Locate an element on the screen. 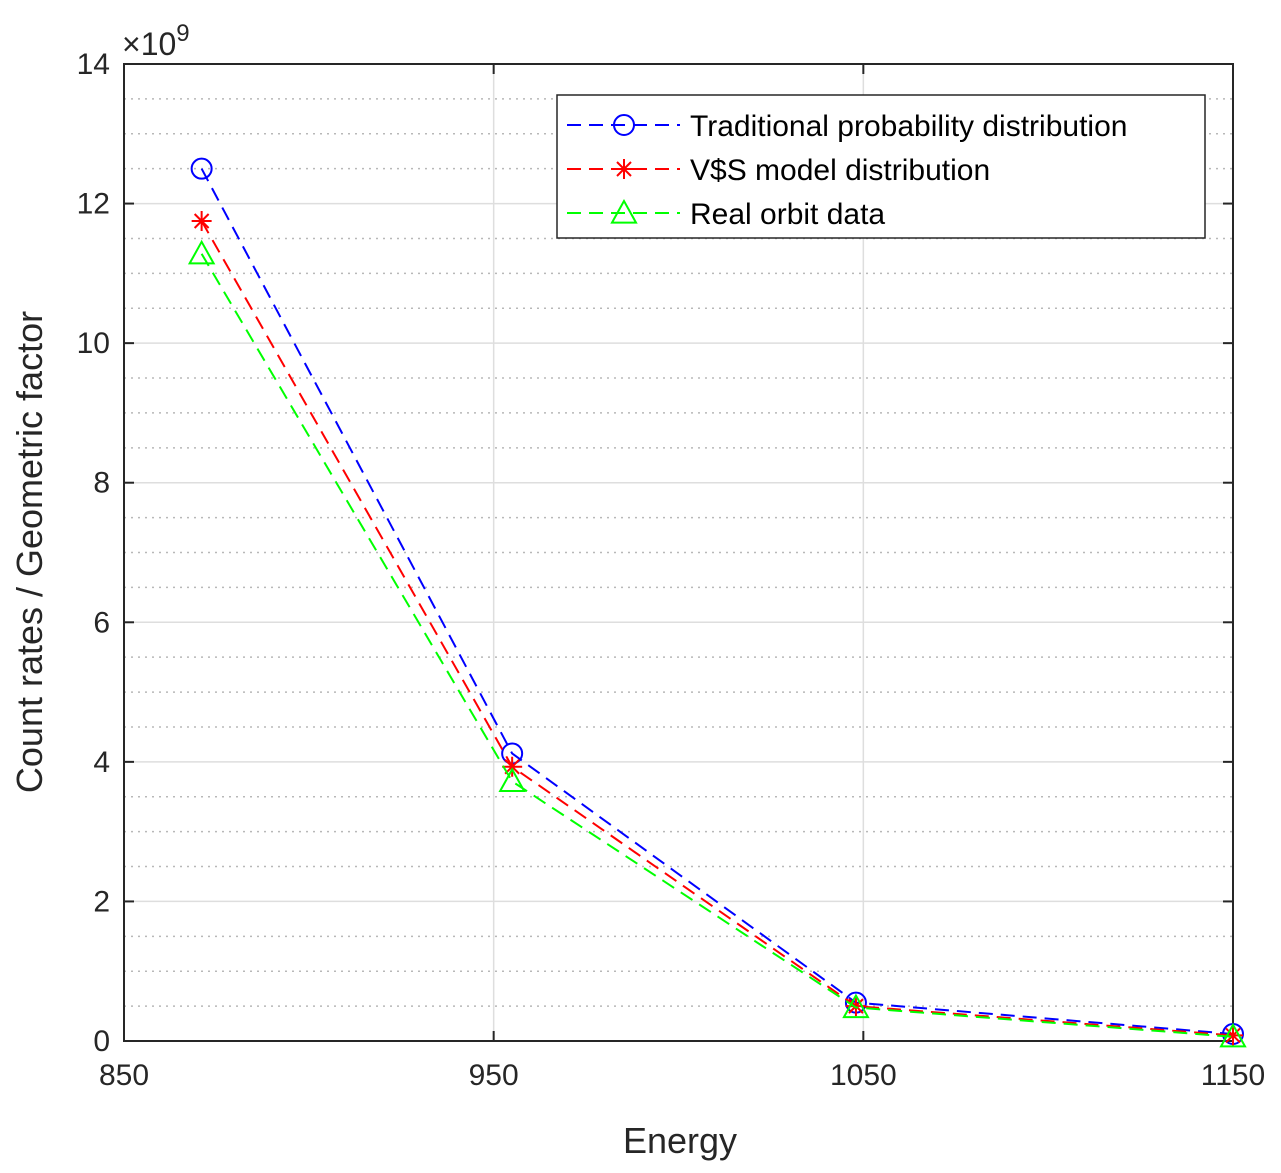  y-tick-label: 6 is located at coordinates (101, 622).